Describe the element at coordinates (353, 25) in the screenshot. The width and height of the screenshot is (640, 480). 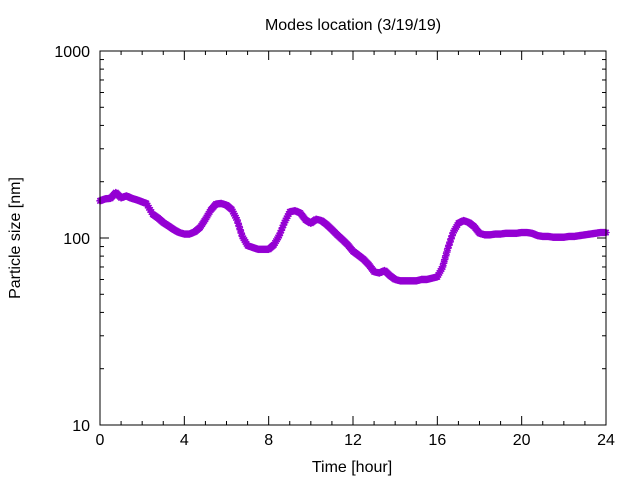
I see `chart-title: Modes location (3/19/19)` at that location.